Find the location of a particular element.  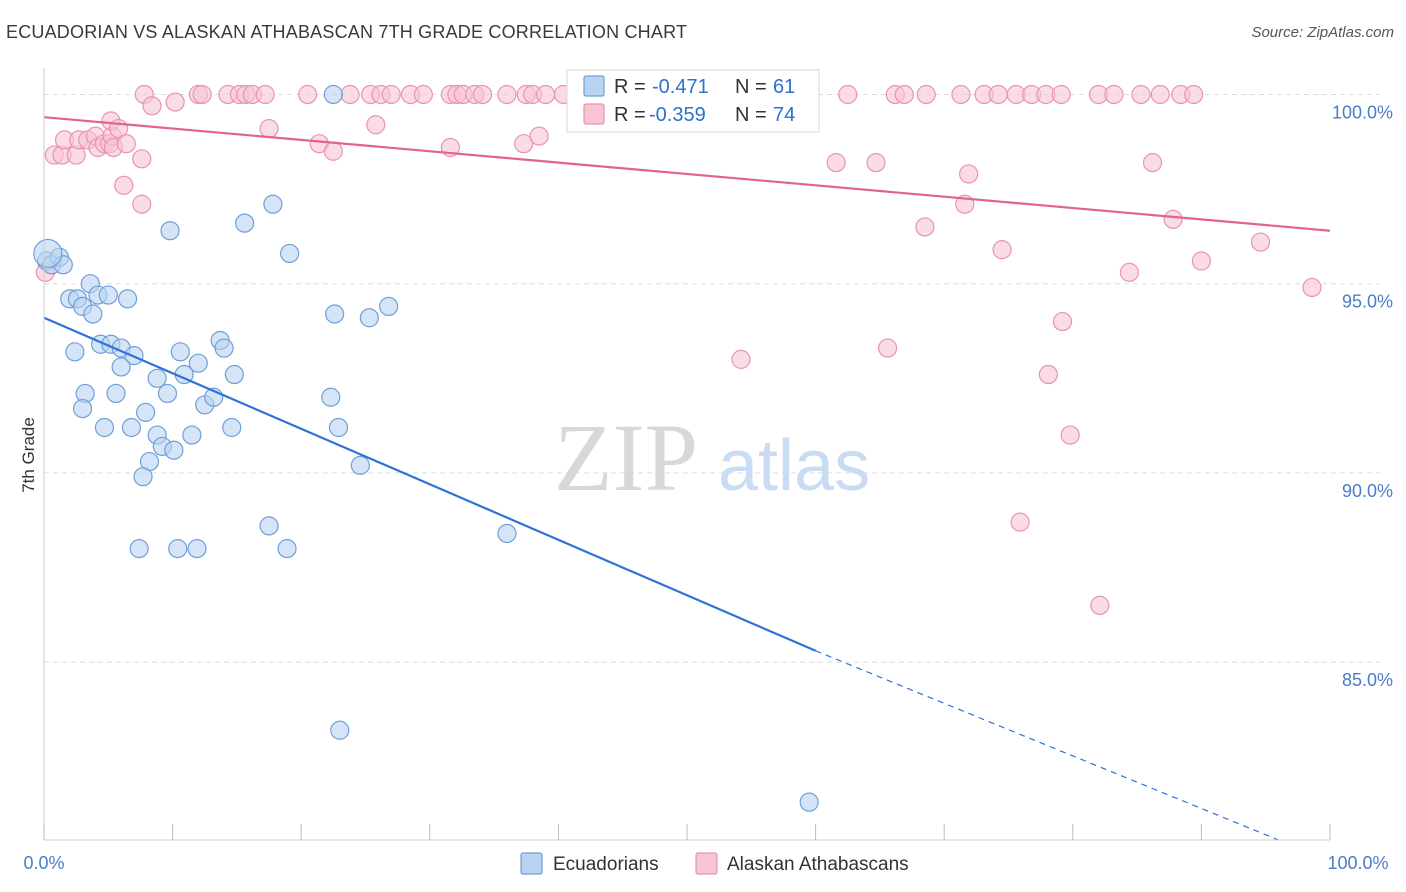

bottom-legend: Ecuadorians Alaskan Athabascans is located at coordinates (714, 863).